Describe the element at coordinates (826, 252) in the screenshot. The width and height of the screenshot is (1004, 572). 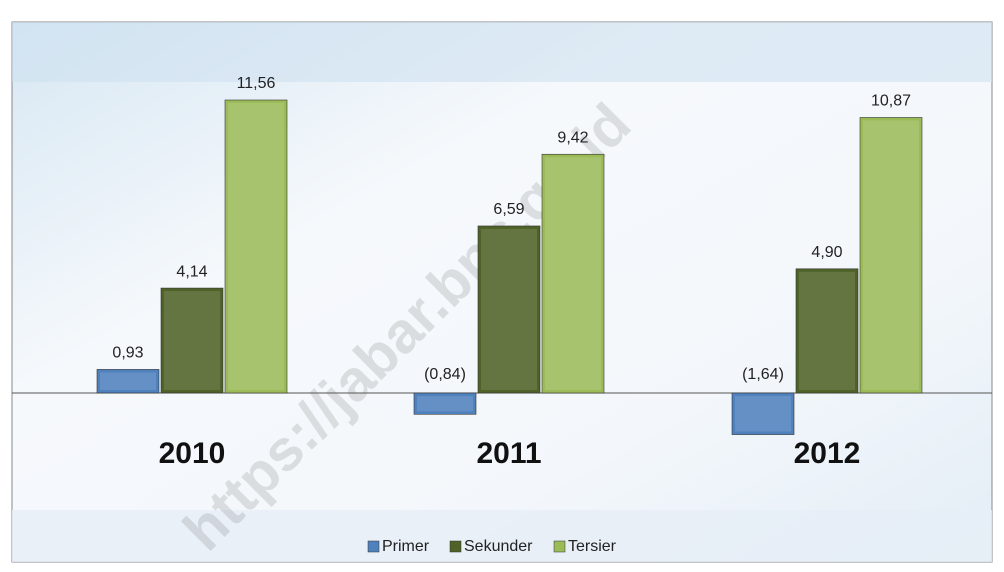
I see `value-label: 4,90` at that location.